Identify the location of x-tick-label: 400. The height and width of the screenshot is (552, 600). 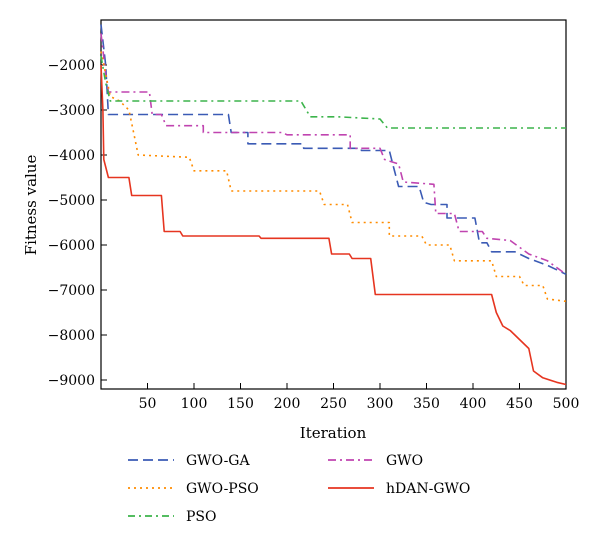
(473, 404).